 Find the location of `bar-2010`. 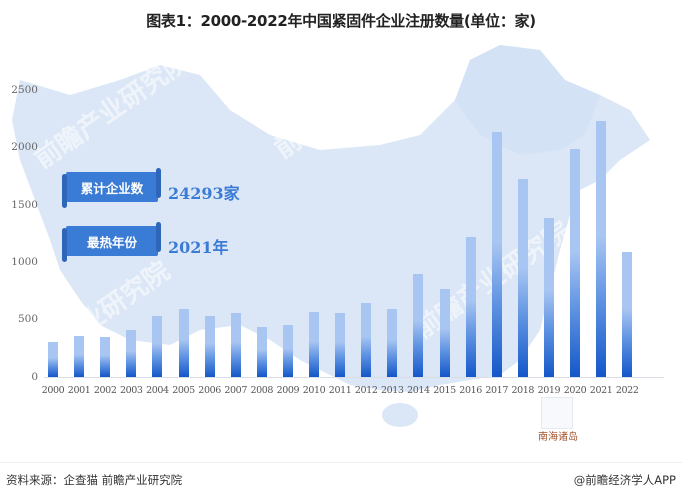

bar-2010 is located at coordinates (314, 344).